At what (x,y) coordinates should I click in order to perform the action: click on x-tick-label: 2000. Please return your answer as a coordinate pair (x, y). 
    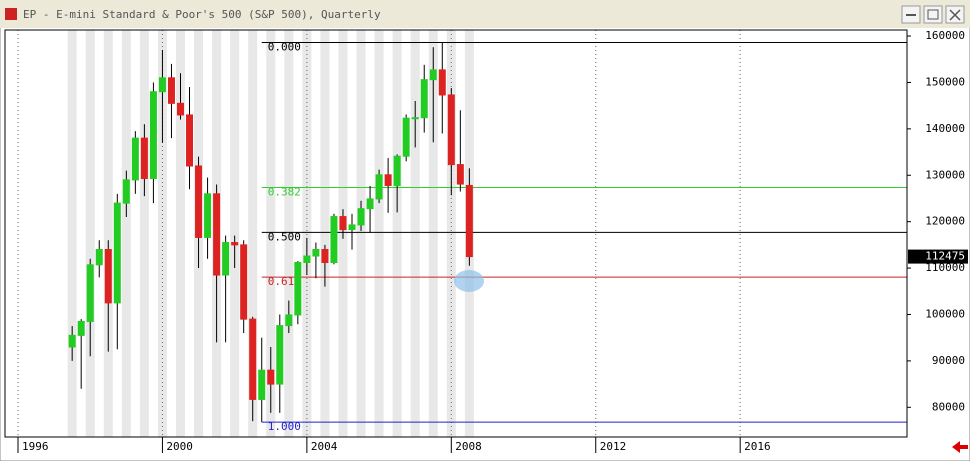
    Looking at the image, I should click on (179, 446).